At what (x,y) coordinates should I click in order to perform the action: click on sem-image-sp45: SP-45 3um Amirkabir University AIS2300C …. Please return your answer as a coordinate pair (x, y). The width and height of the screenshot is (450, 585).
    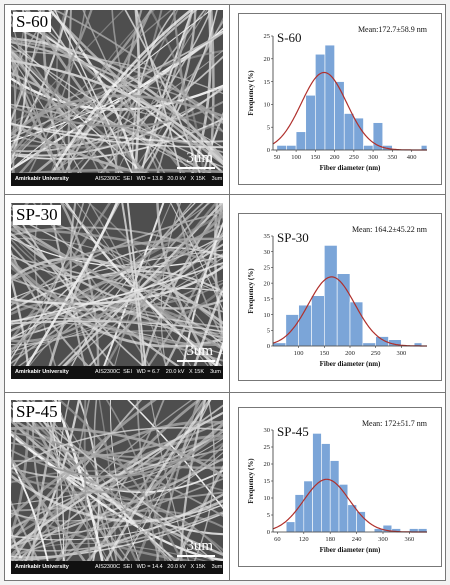
    Looking at the image, I should click on (117, 487).